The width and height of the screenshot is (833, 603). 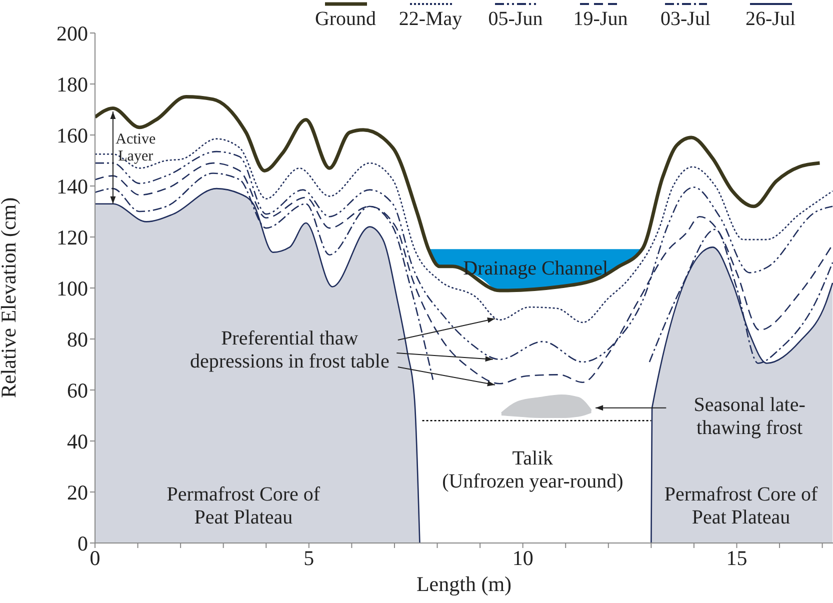 I want to click on x-tick-label: 15, so click(x=737, y=558).